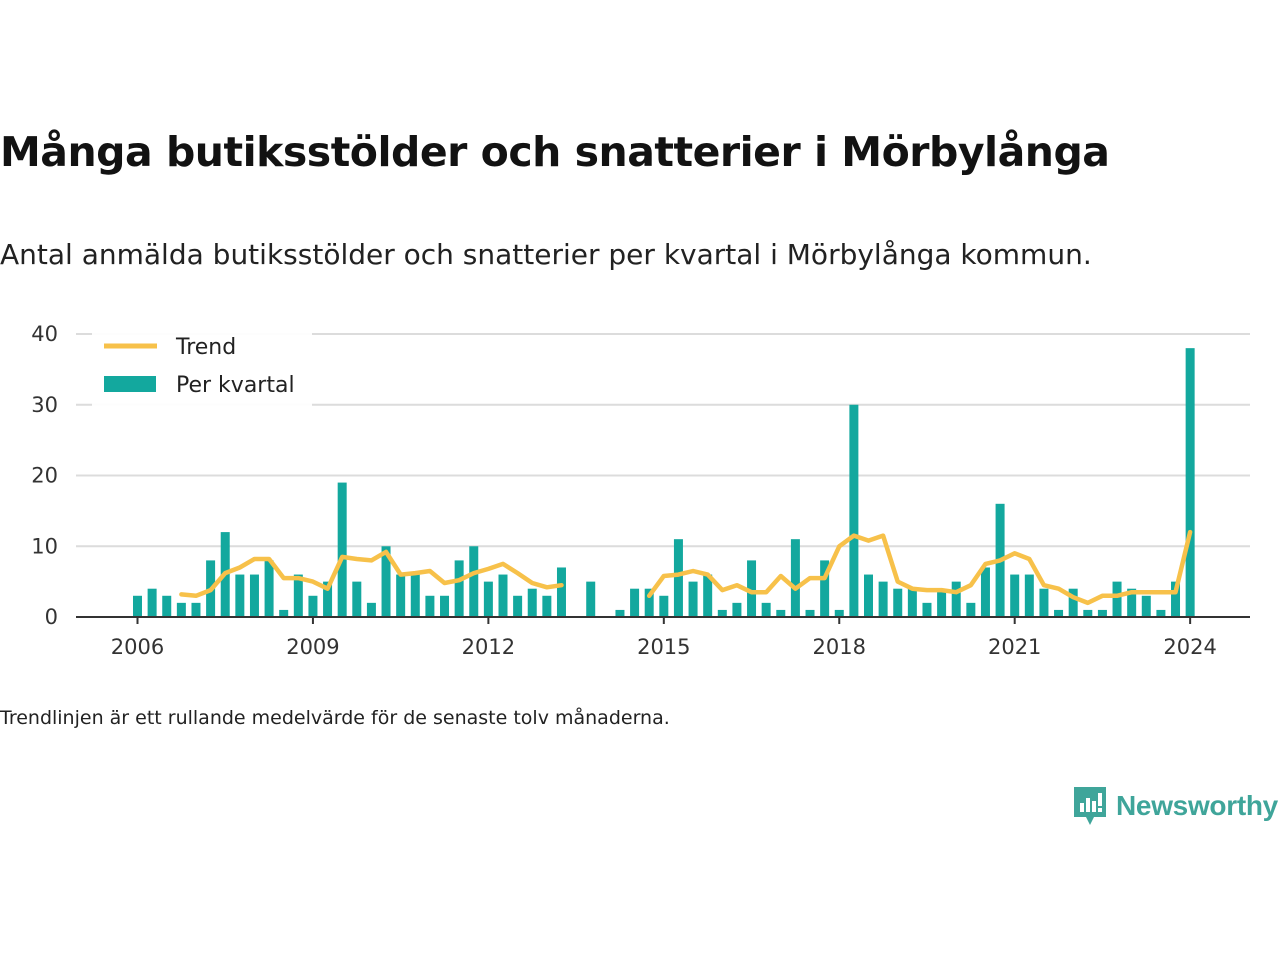 The width and height of the screenshot is (1280, 960). Describe the element at coordinates (51, 617) in the screenshot. I see `y-tick-label: 0` at that location.